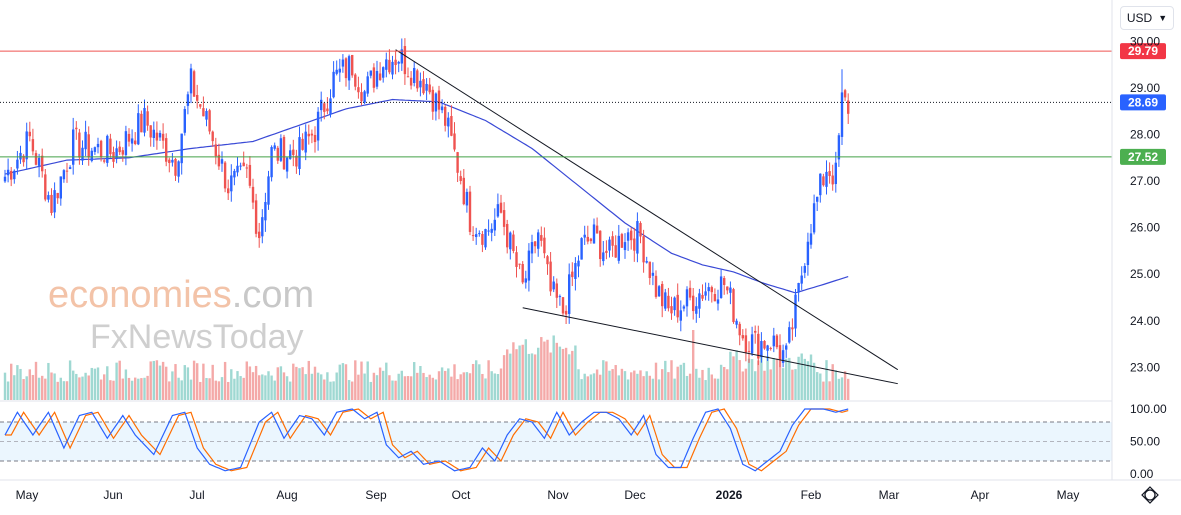  What do you see at coordinates (1147, 18) in the screenshot?
I see `currency-select: USD ▼` at bounding box center [1147, 18].